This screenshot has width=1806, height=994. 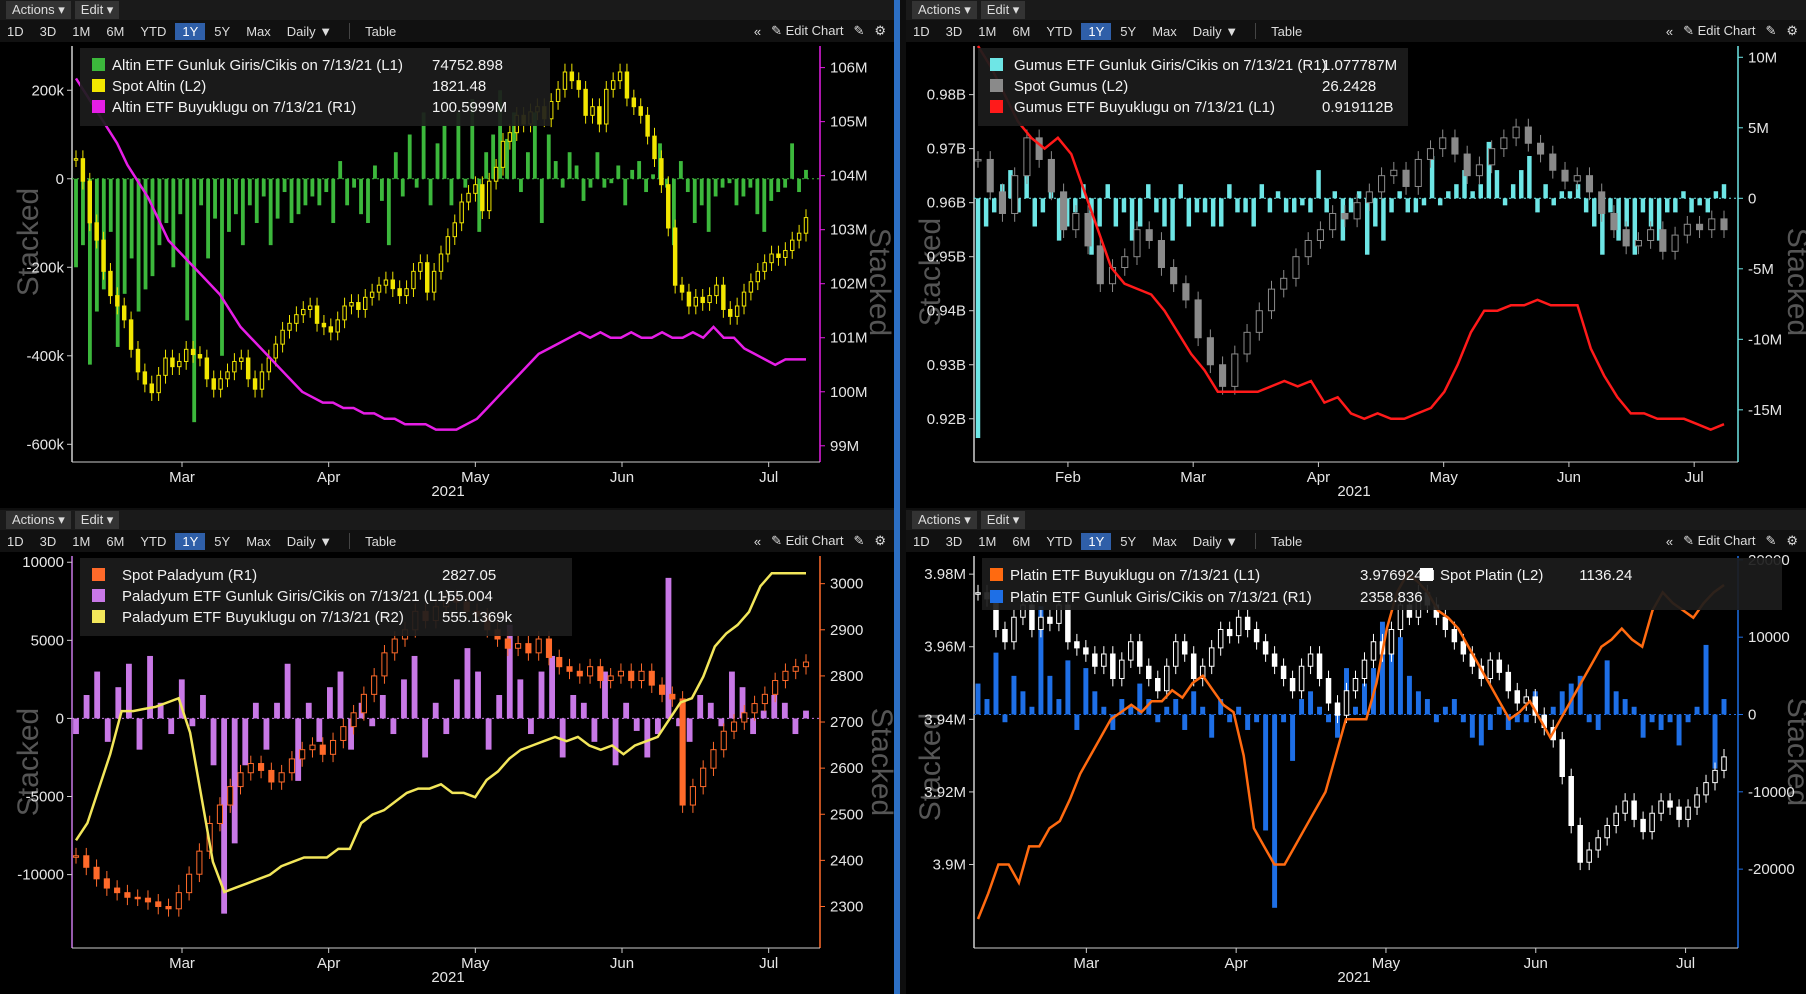 What do you see at coordinates (849, 392) in the screenshot?
I see `right-axis-tick-label: 100M` at bounding box center [849, 392].